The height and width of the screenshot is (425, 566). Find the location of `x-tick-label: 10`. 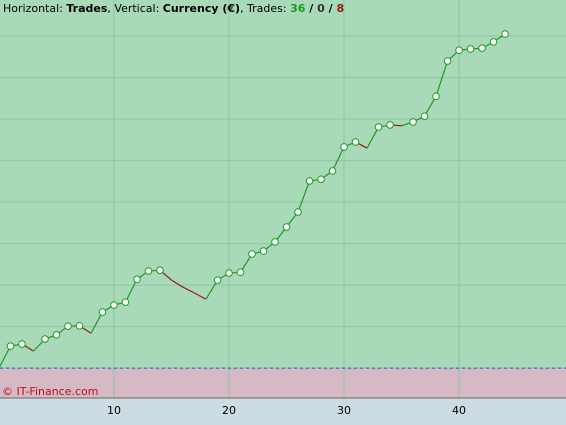

x-tick-label: 10 is located at coordinates (114, 410).